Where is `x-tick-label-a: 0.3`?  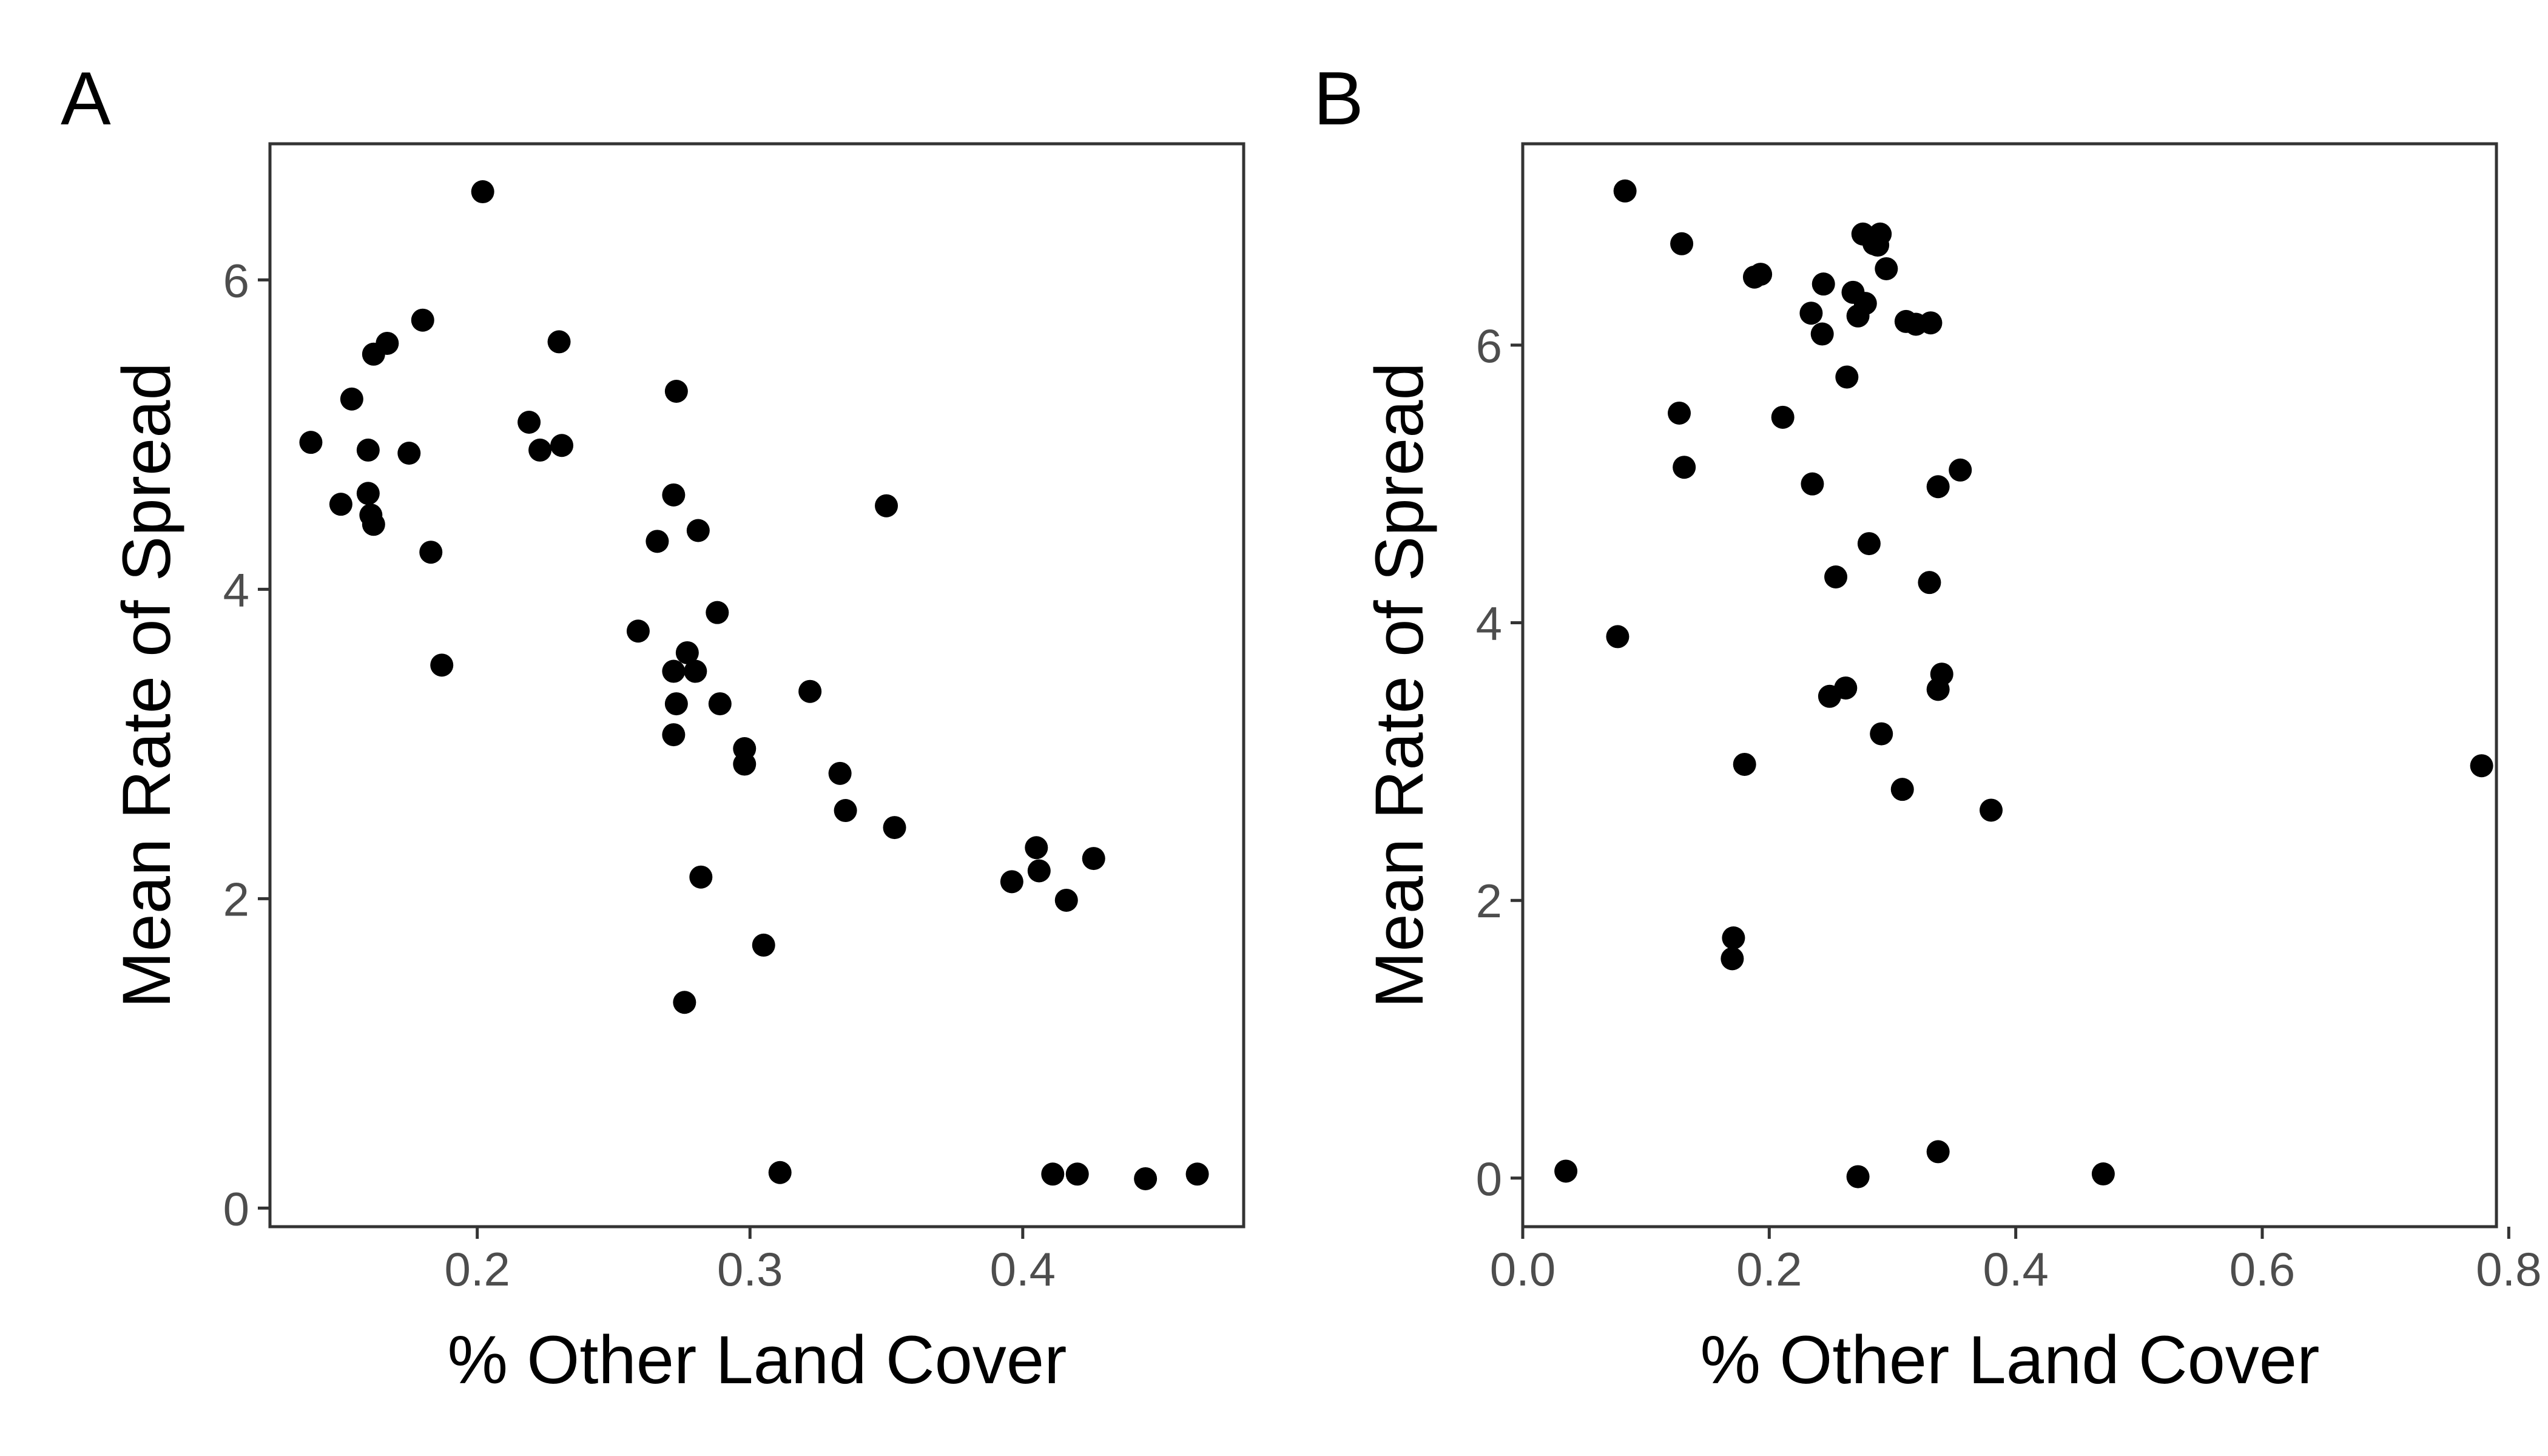
x-tick-label-a: 0.3 is located at coordinates (750, 1269).